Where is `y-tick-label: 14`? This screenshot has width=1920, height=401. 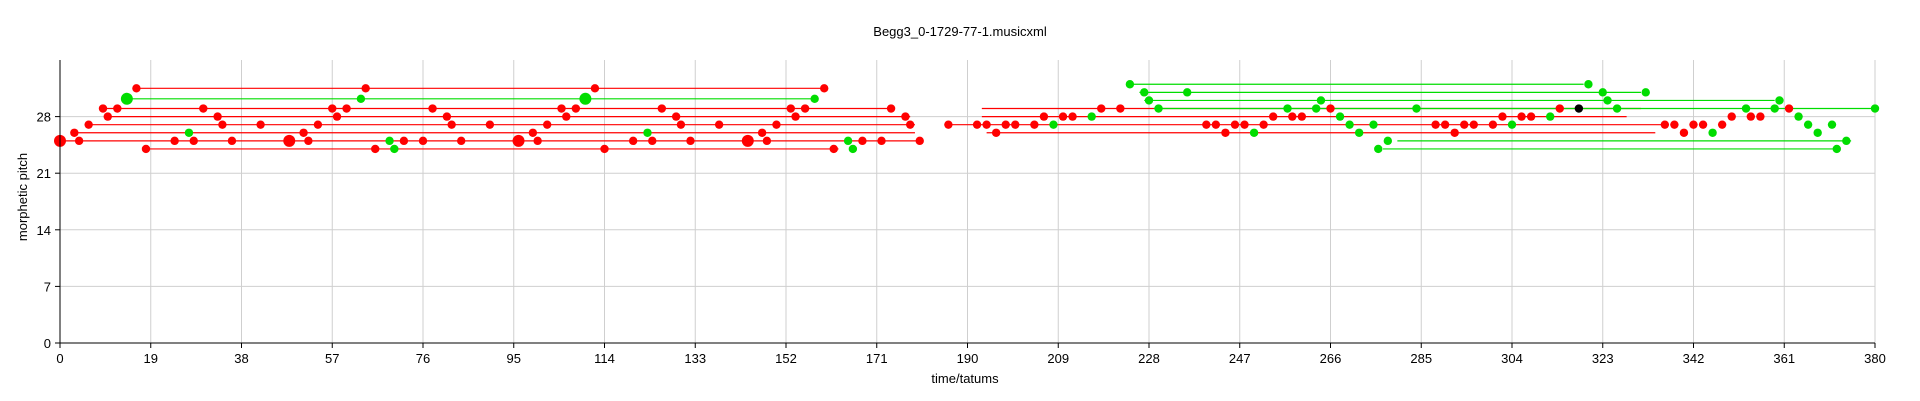 y-tick-label: 14 is located at coordinates (44, 230).